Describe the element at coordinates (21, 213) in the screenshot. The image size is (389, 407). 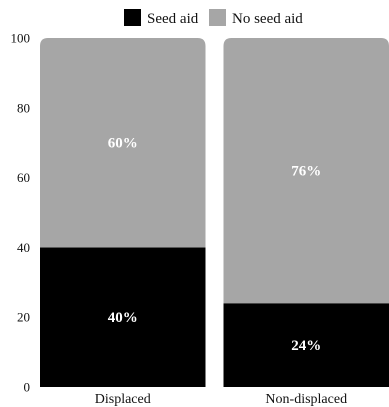
I see `y-axis: 0 20 40 60 80 100` at that location.